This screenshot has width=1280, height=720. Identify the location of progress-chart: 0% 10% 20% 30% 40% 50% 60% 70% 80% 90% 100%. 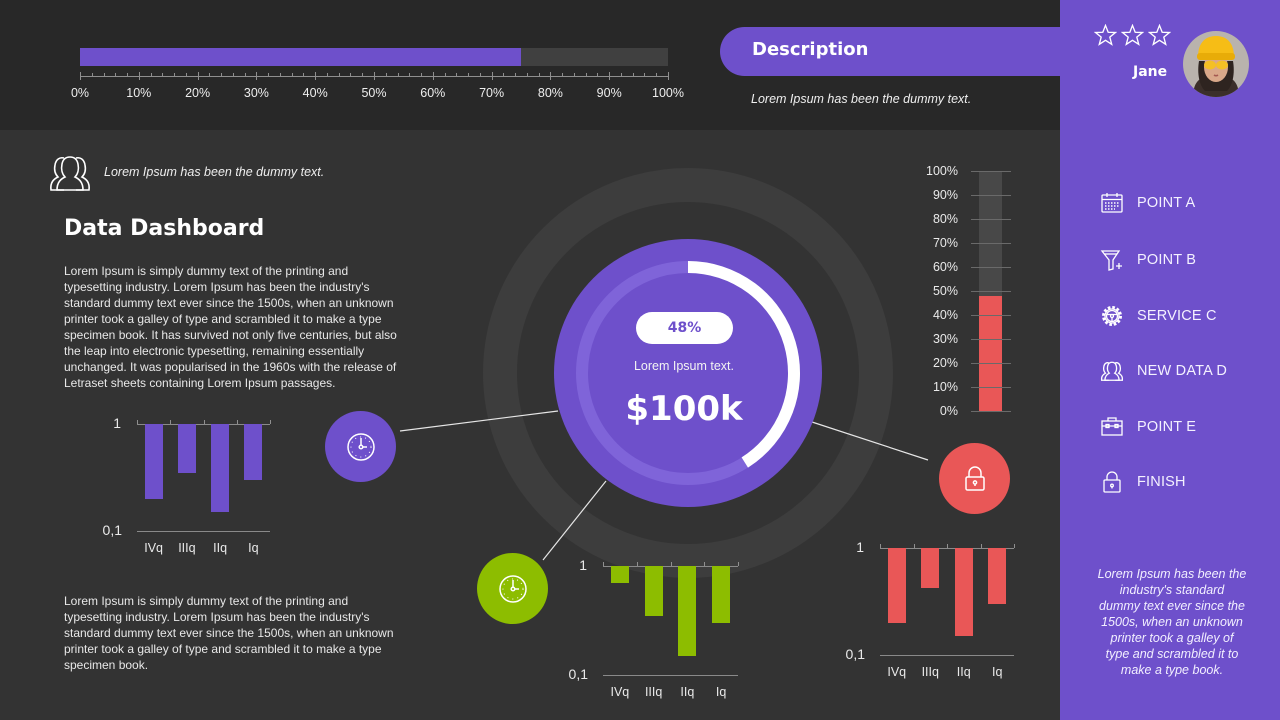
(377, 78).